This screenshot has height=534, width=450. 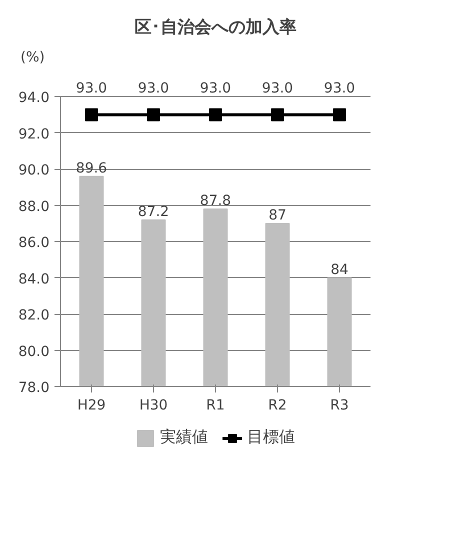 What do you see at coordinates (34, 352) in the screenshot?
I see `y-tick-label: 80.0` at bounding box center [34, 352].